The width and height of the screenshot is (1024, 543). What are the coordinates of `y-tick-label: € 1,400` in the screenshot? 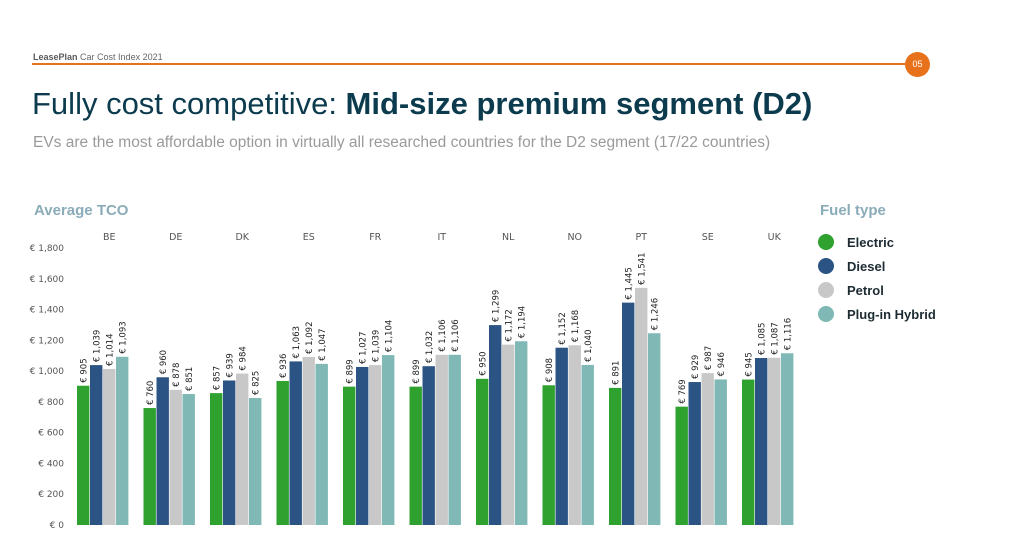 It's located at (47, 311).